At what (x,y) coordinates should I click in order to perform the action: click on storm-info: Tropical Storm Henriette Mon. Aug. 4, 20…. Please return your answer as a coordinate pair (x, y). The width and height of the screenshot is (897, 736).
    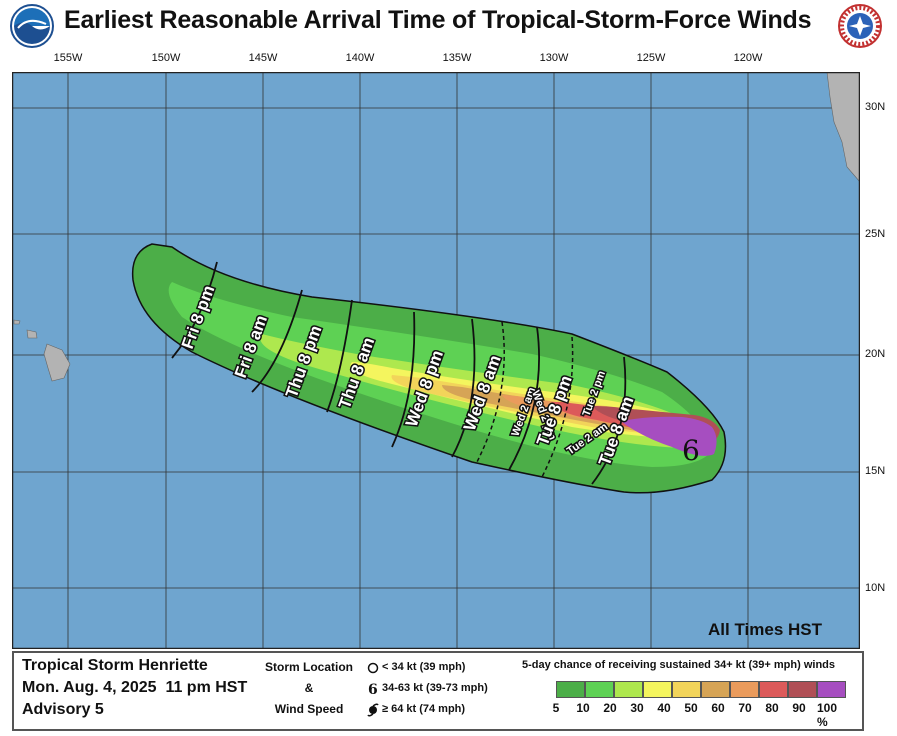
    Looking at the image, I should click on (134, 688).